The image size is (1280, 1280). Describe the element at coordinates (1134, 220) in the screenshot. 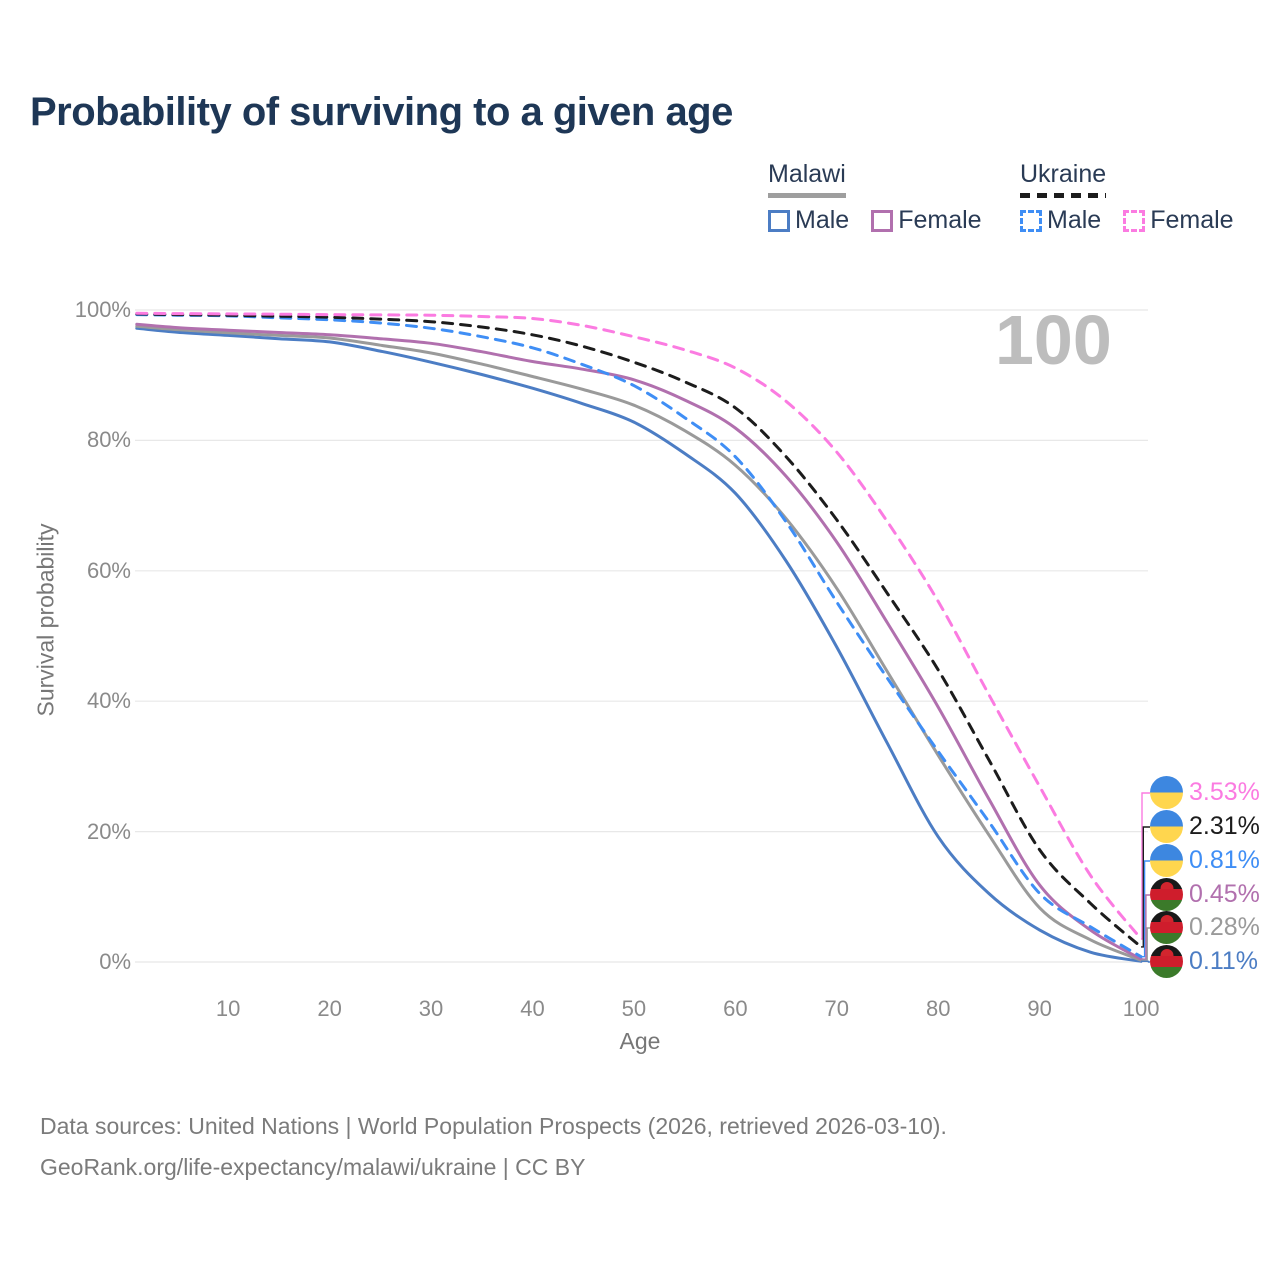

I see `ukraine-female-swatch-icon` at that location.